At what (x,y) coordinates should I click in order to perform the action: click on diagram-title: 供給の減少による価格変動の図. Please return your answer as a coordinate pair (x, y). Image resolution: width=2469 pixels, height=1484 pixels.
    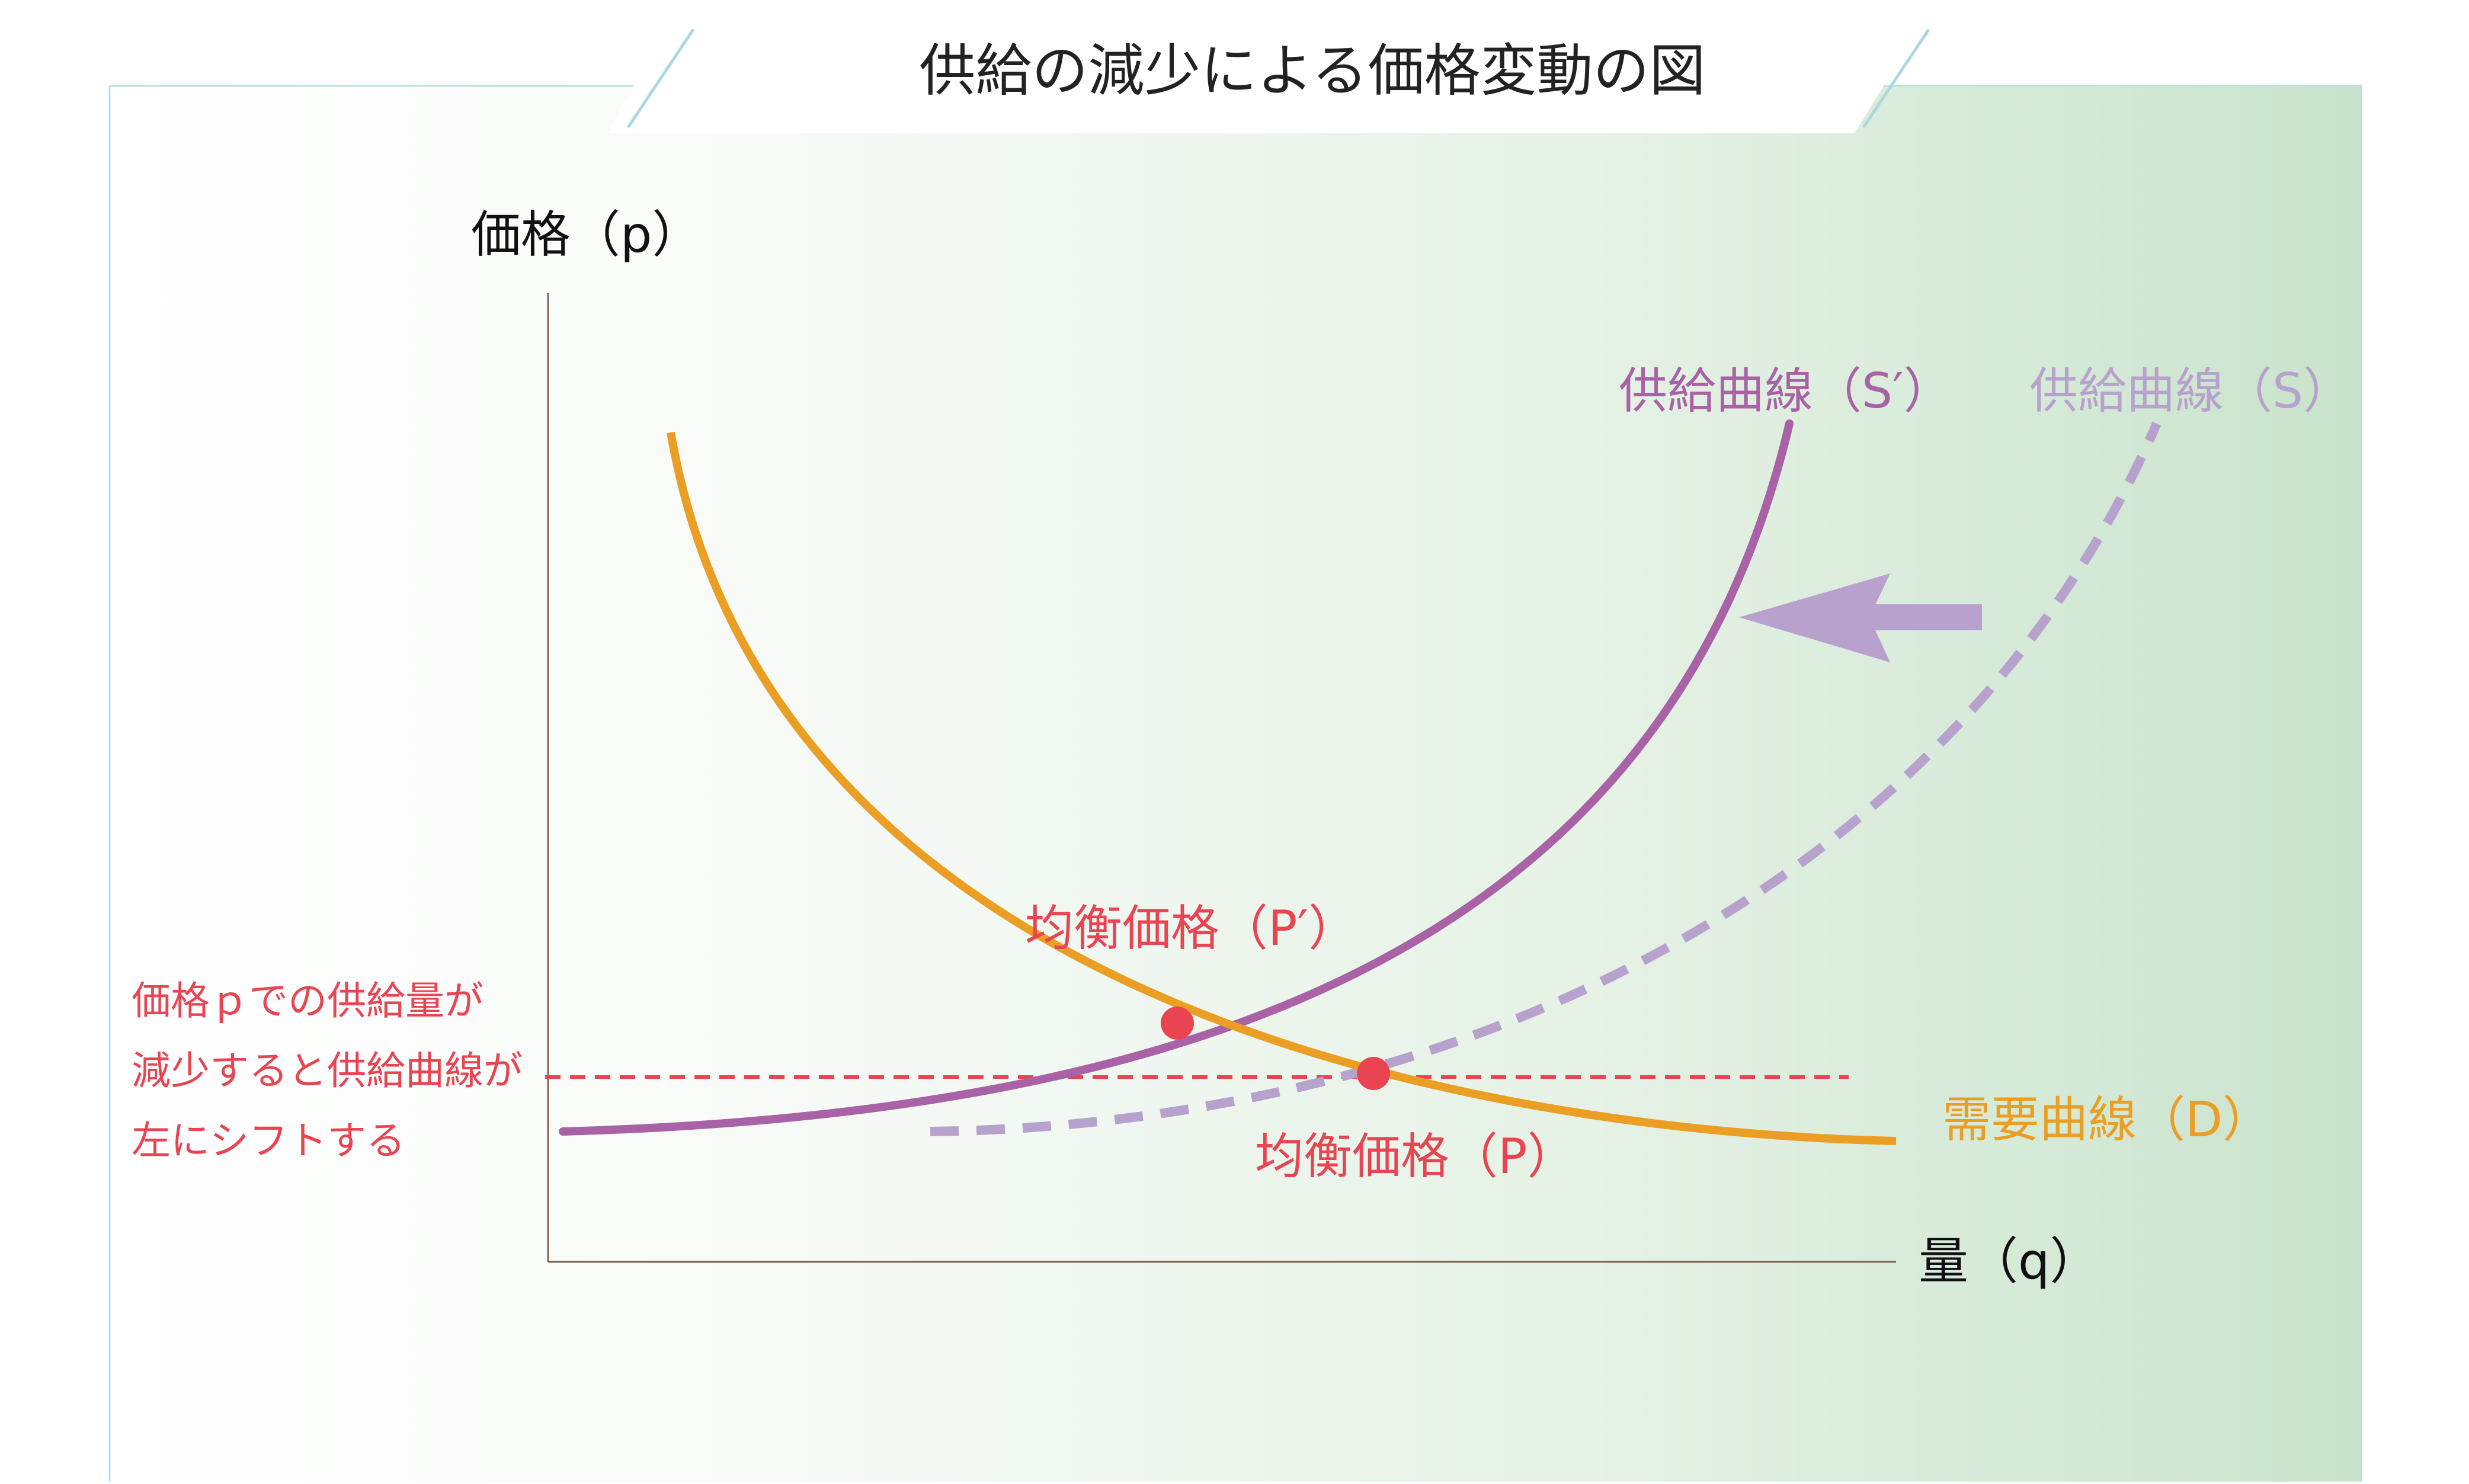
    Looking at the image, I should click on (1312, 71).